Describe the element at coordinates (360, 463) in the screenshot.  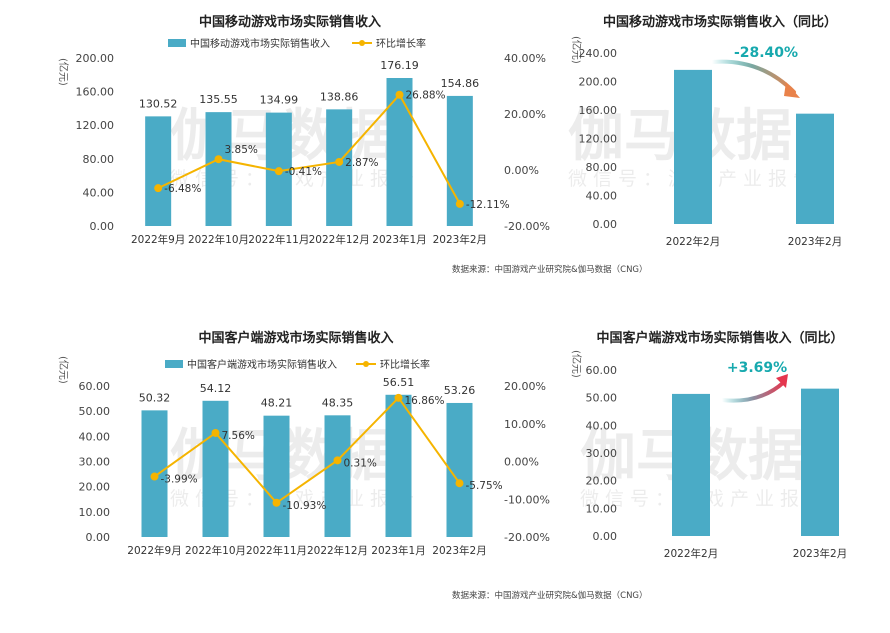
I see `growth-rate-label: 0.31%` at that location.